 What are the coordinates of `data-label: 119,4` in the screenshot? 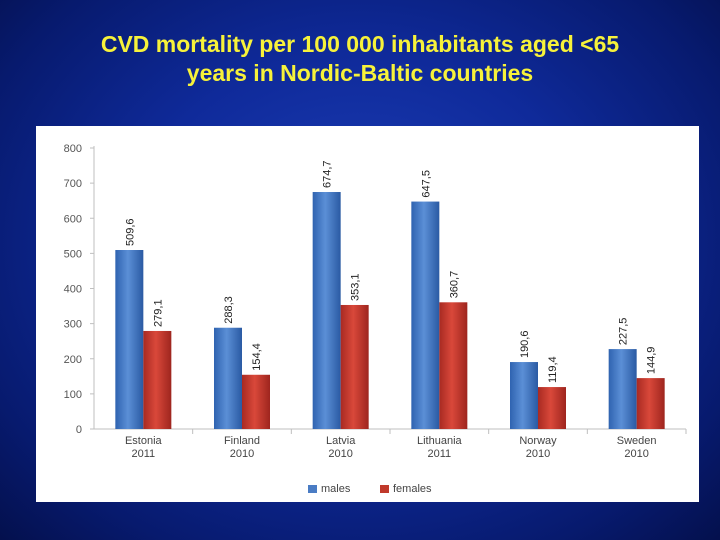 It's located at (553, 369).